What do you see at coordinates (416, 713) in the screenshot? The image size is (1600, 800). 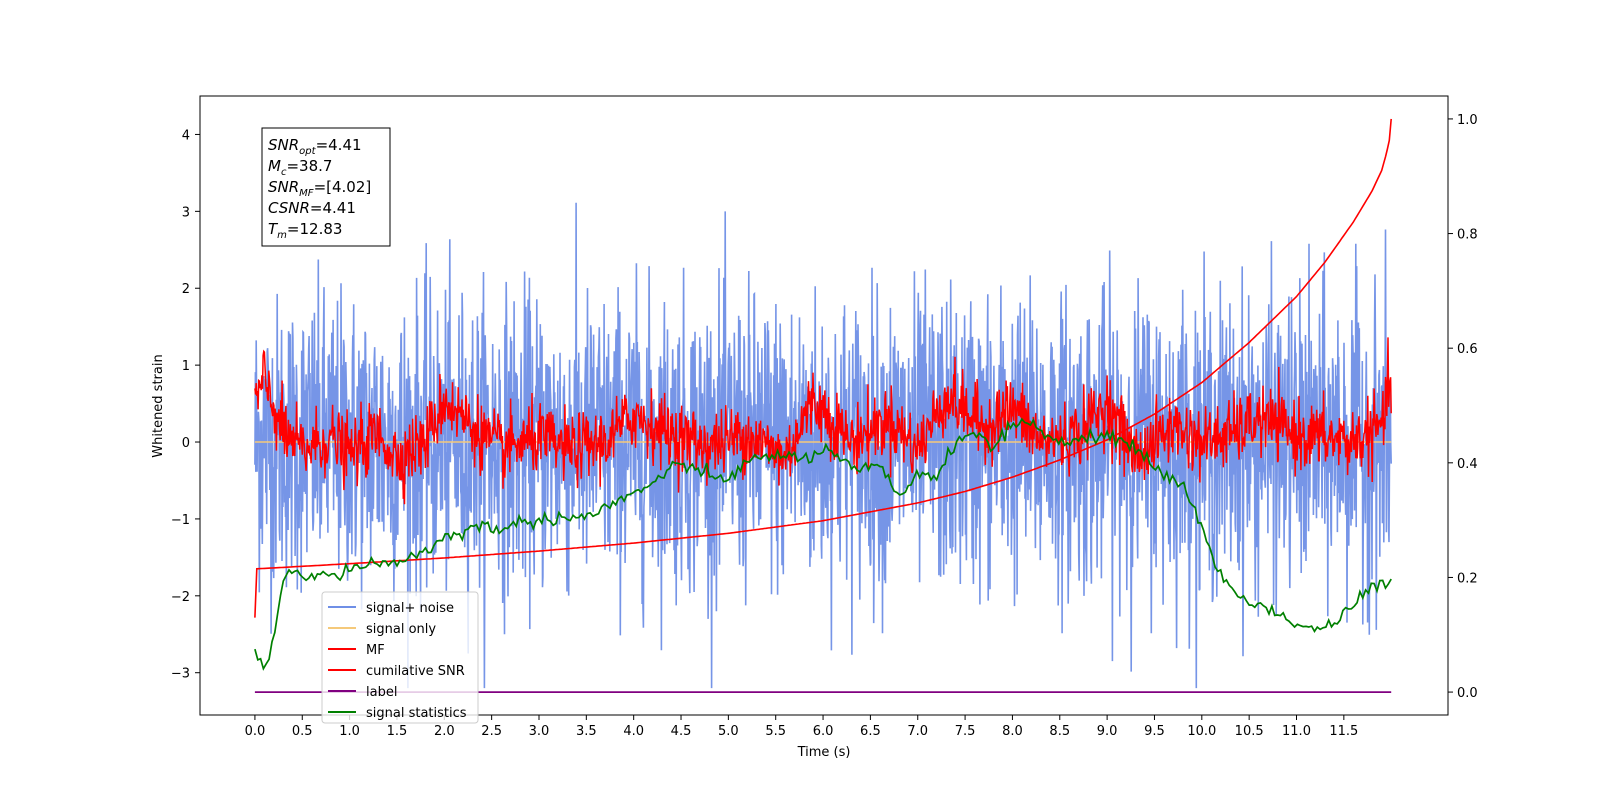 I see `legend-label: signal statistics` at bounding box center [416, 713].